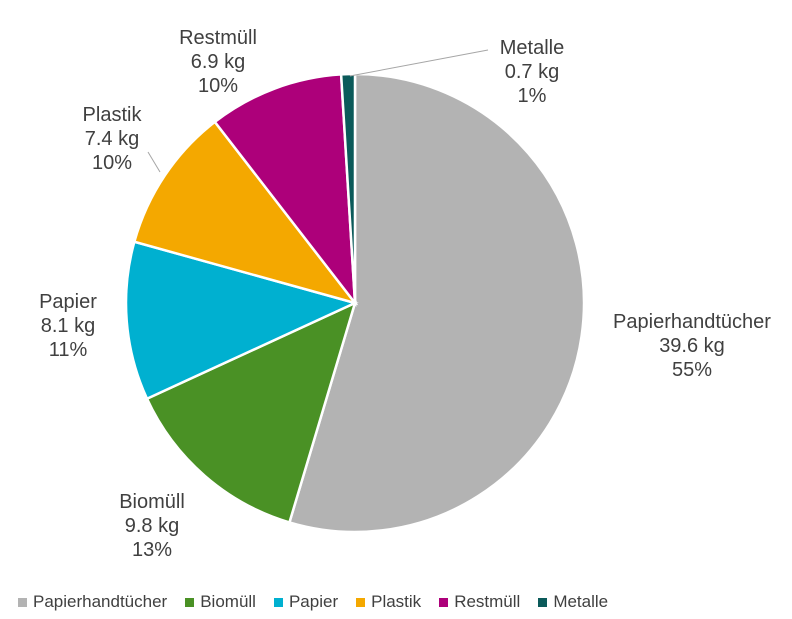  Describe the element at coordinates (113, 139) in the screenshot. I see `data-label-3: Plastik 7.4 kg 10%` at that location.